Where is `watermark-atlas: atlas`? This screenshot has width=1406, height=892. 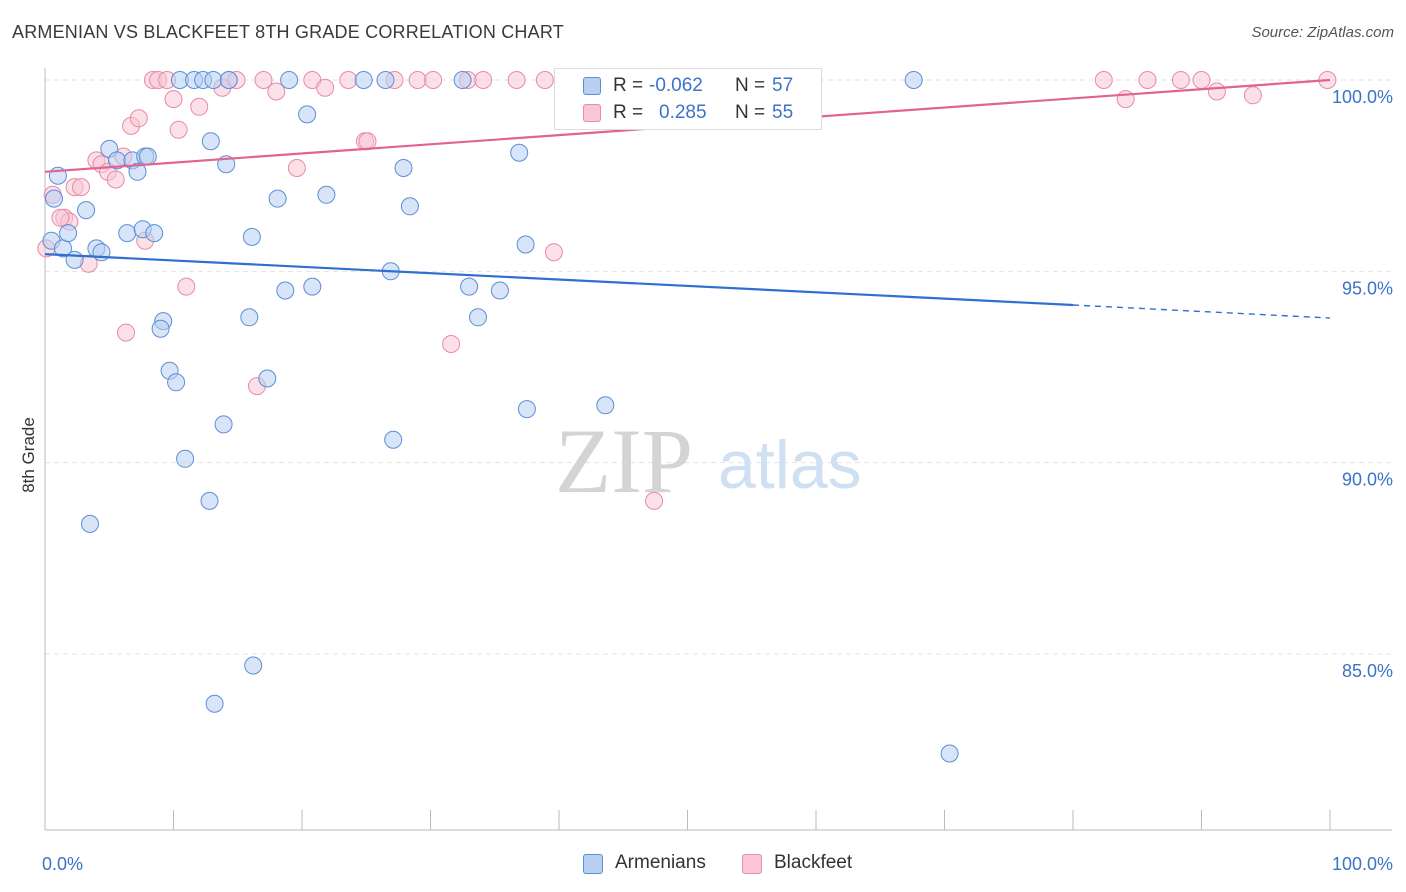
watermark-atlas: atlas is located at coordinates (790, 465).